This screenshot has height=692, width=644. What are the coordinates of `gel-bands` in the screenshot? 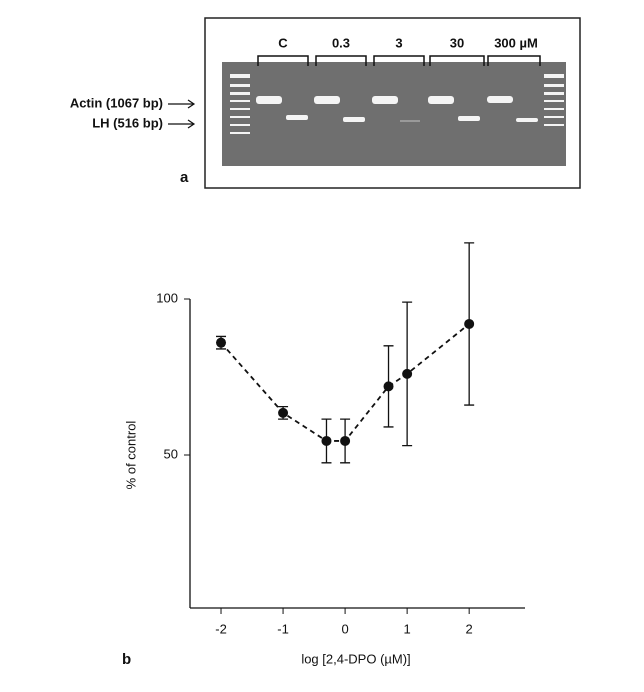 It's located at (397, 104).